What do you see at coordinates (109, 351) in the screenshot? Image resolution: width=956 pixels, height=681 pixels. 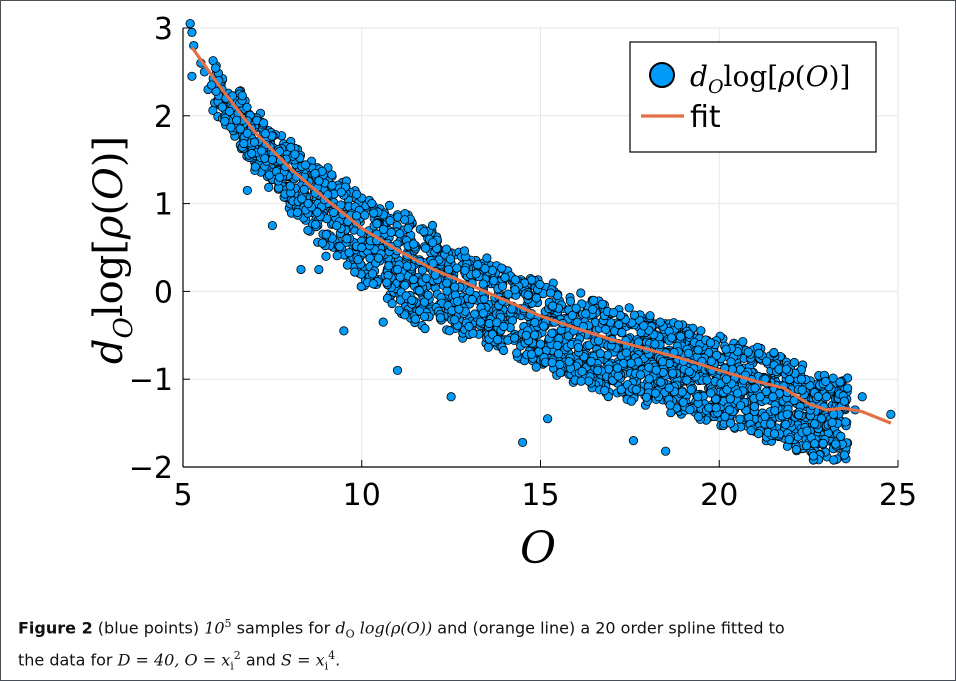 I see `y-label-d: d` at bounding box center [109, 351].